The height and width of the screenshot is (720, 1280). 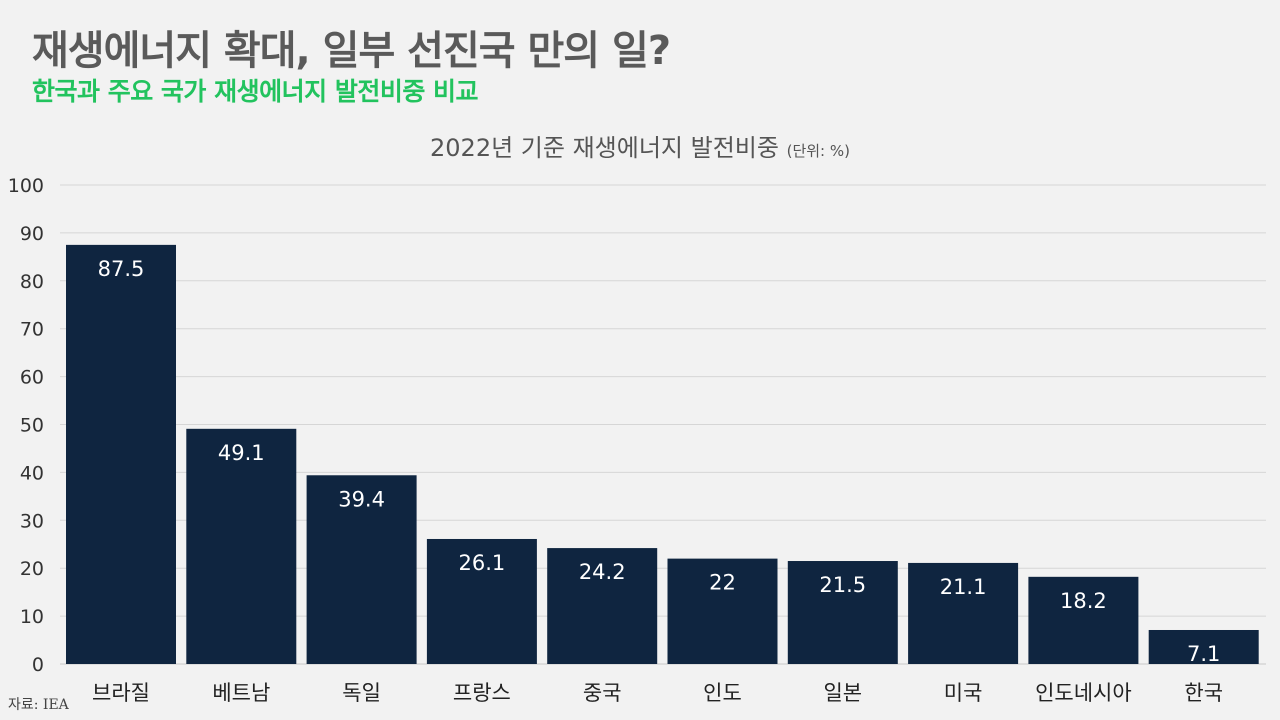 What do you see at coordinates (722, 583) in the screenshot?
I see `bar-value-label: 22` at bounding box center [722, 583].